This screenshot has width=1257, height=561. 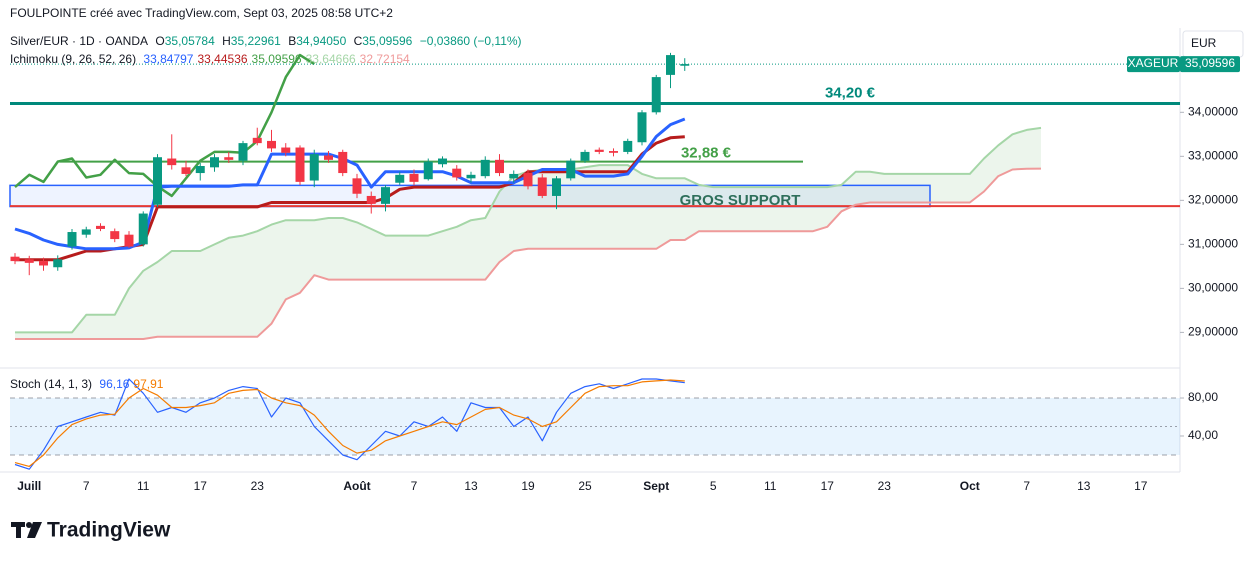 I want to click on price-tag-text: 35,09596, so click(x=1210, y=63).